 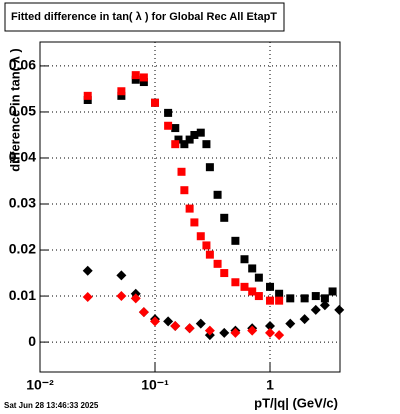 What do you see at coordinates (22, 295) in the screenshot?
I see `y-tick-label: 0.01` at bounding box center [22, 295].